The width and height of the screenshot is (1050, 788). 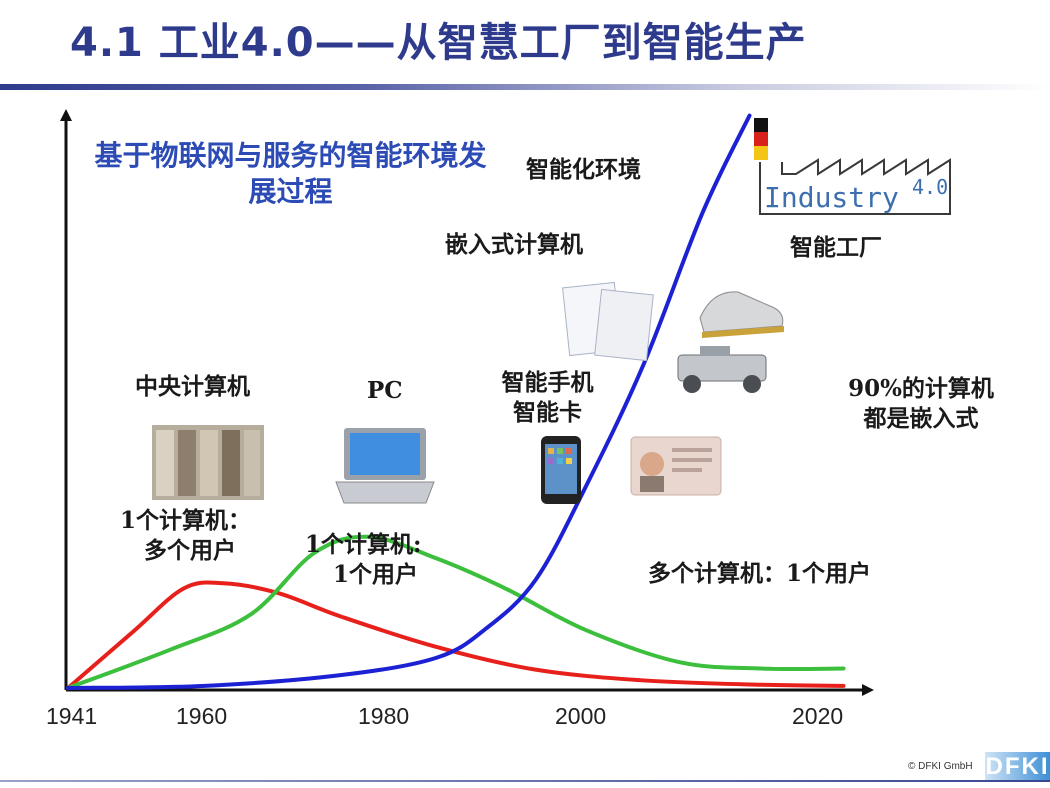 I want to click on copyright-text: © DFKI GmbH, so click(x=940, y=766).